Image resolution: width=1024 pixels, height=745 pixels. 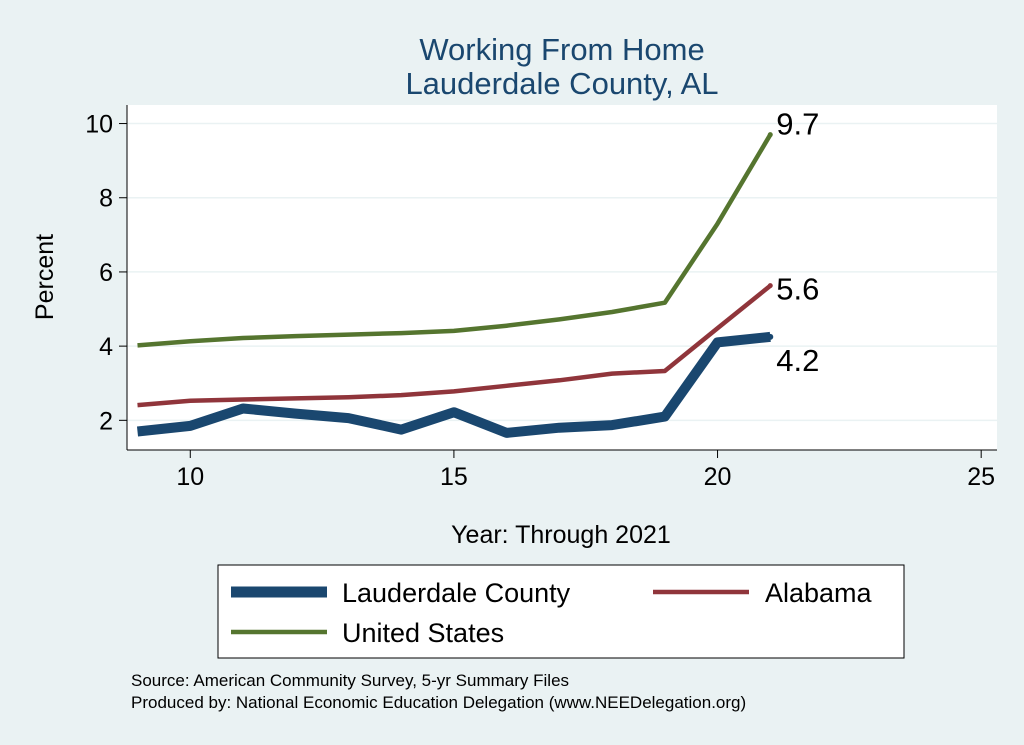 What do you see at coordinates (456, 593) in the screenshot?
I see `legend-label-lauderdale: Lauderdale County` at bounding box center [456, 593].